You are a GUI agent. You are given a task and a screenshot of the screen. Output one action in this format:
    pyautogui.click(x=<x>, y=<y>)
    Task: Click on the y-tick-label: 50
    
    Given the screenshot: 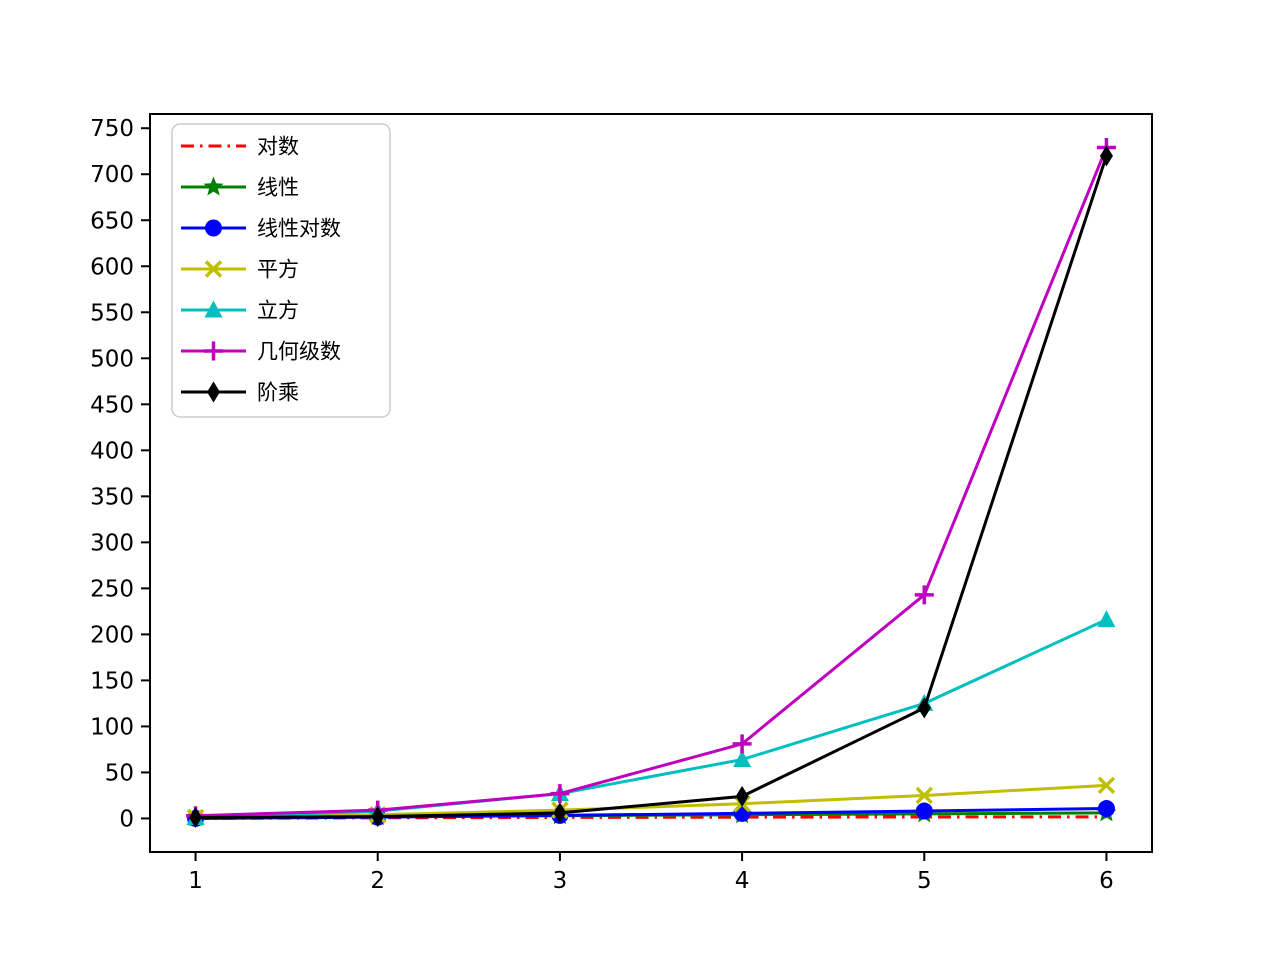 What is the action you would take?
    pyautogui.click(x=119, y=773)
    